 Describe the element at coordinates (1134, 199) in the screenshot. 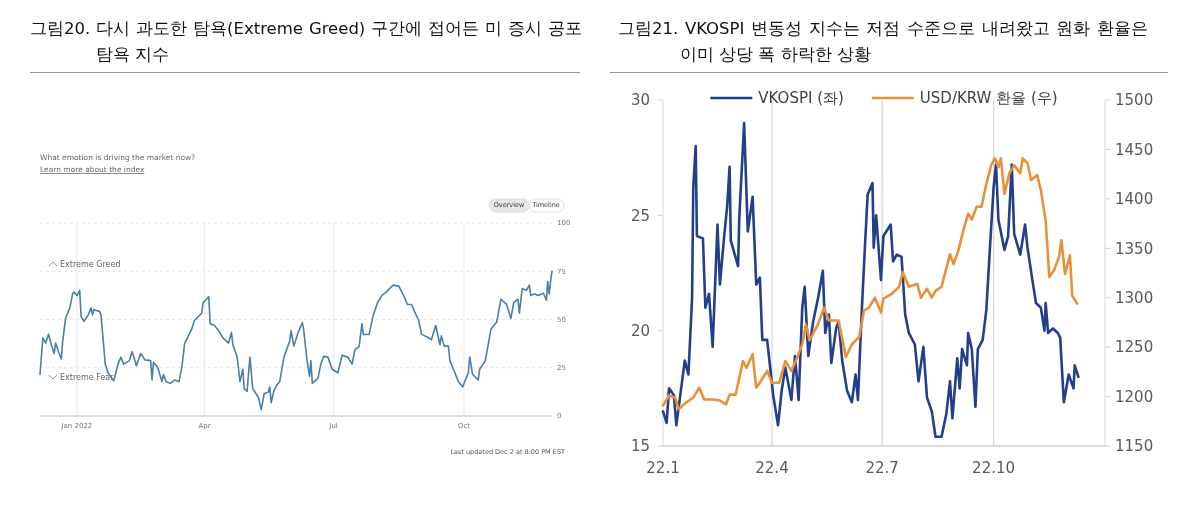

I see `y2-tick-label: 1400` at that location.